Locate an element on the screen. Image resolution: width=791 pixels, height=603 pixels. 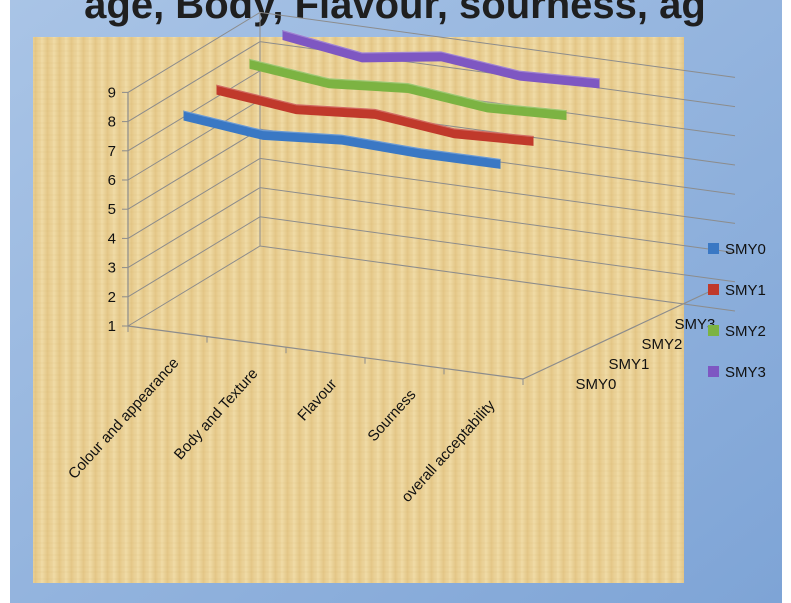
series-highlight-smy1 is located at coordinates (375, 111).